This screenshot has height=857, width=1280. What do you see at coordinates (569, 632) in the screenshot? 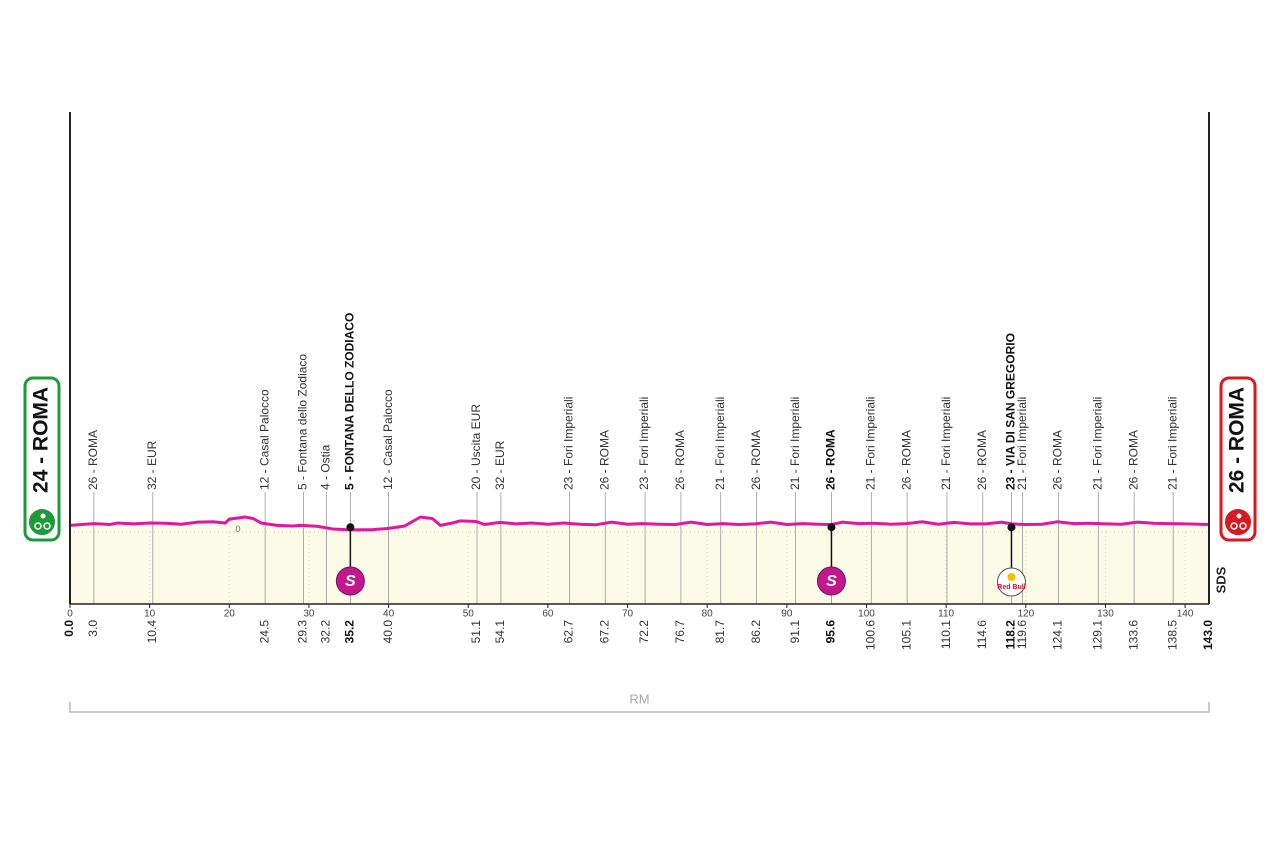
I see `km-label: 62.7` at bounding box center [569, 632].